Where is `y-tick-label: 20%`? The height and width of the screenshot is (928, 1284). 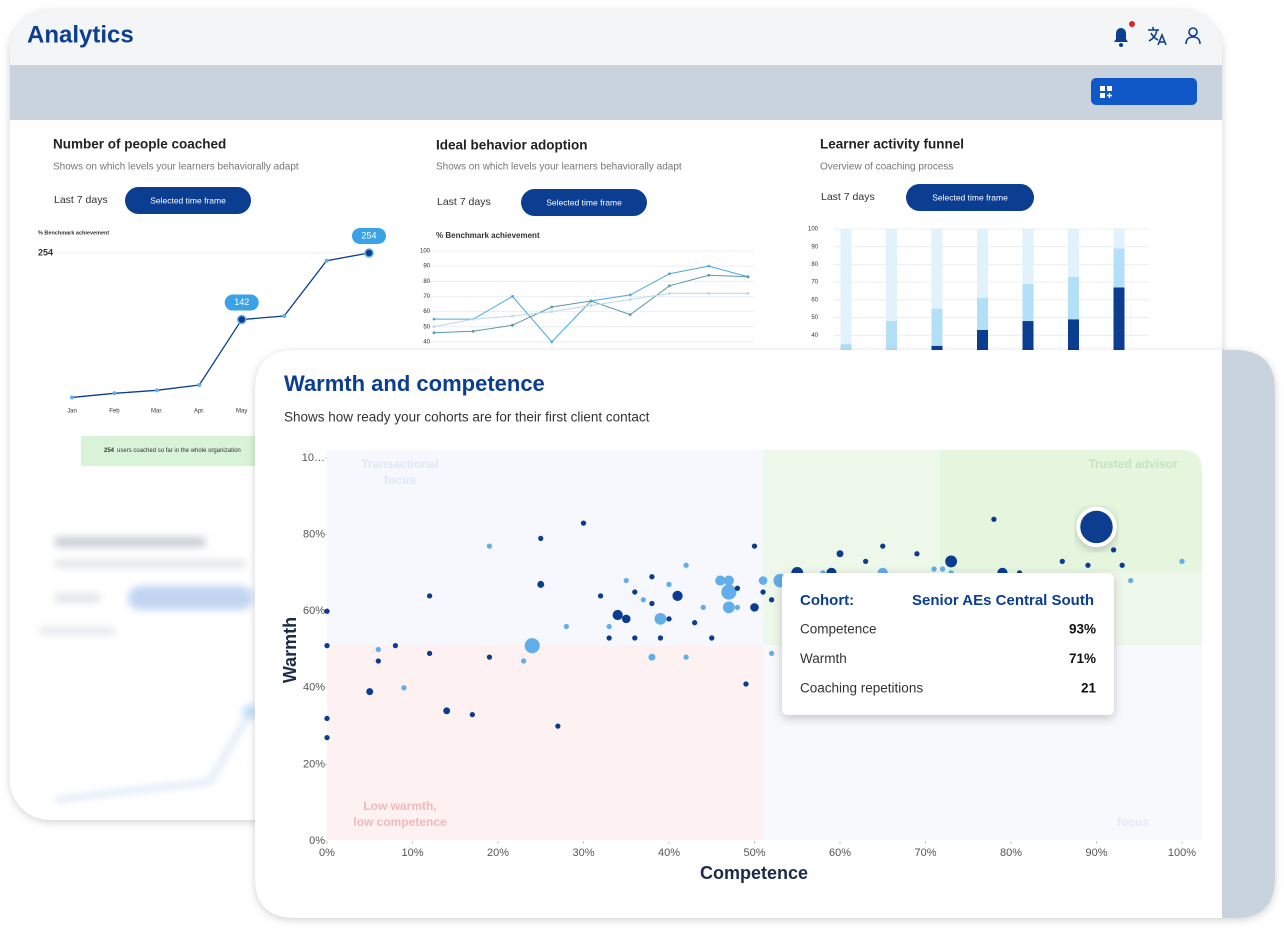 y-tick-label: 20% is located at coordinates (314, 764).